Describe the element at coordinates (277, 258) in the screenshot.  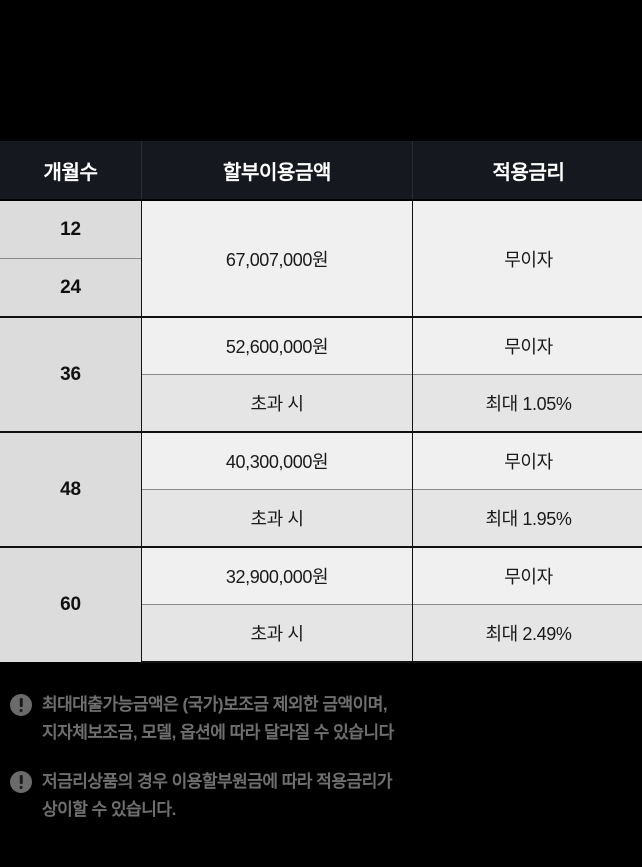
I see `amount-cell-12-24: 67,007,000원` at that location.